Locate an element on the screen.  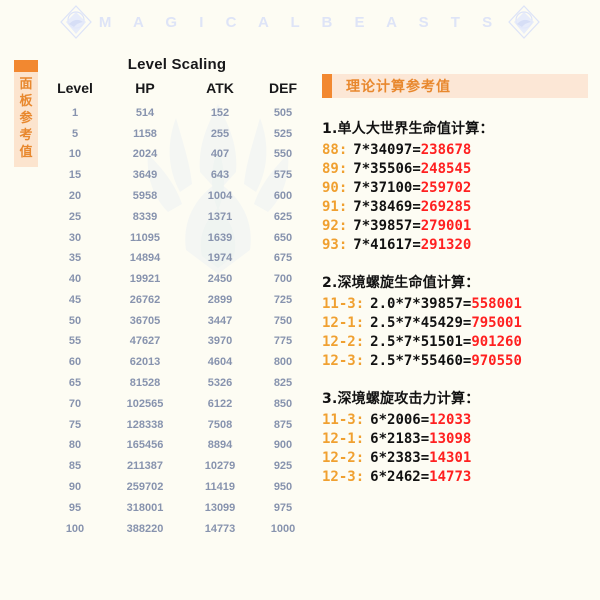
cell-level: 100 is located at coordinates (75, 528).